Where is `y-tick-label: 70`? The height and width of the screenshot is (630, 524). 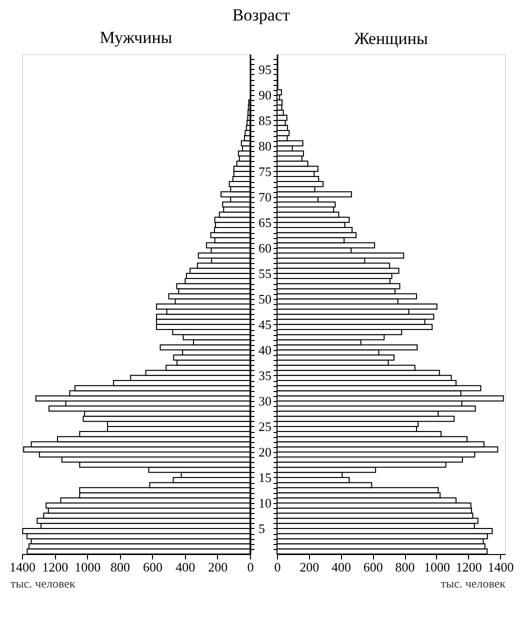 y-tick-label: 70 is located at coordinates (265, 196).